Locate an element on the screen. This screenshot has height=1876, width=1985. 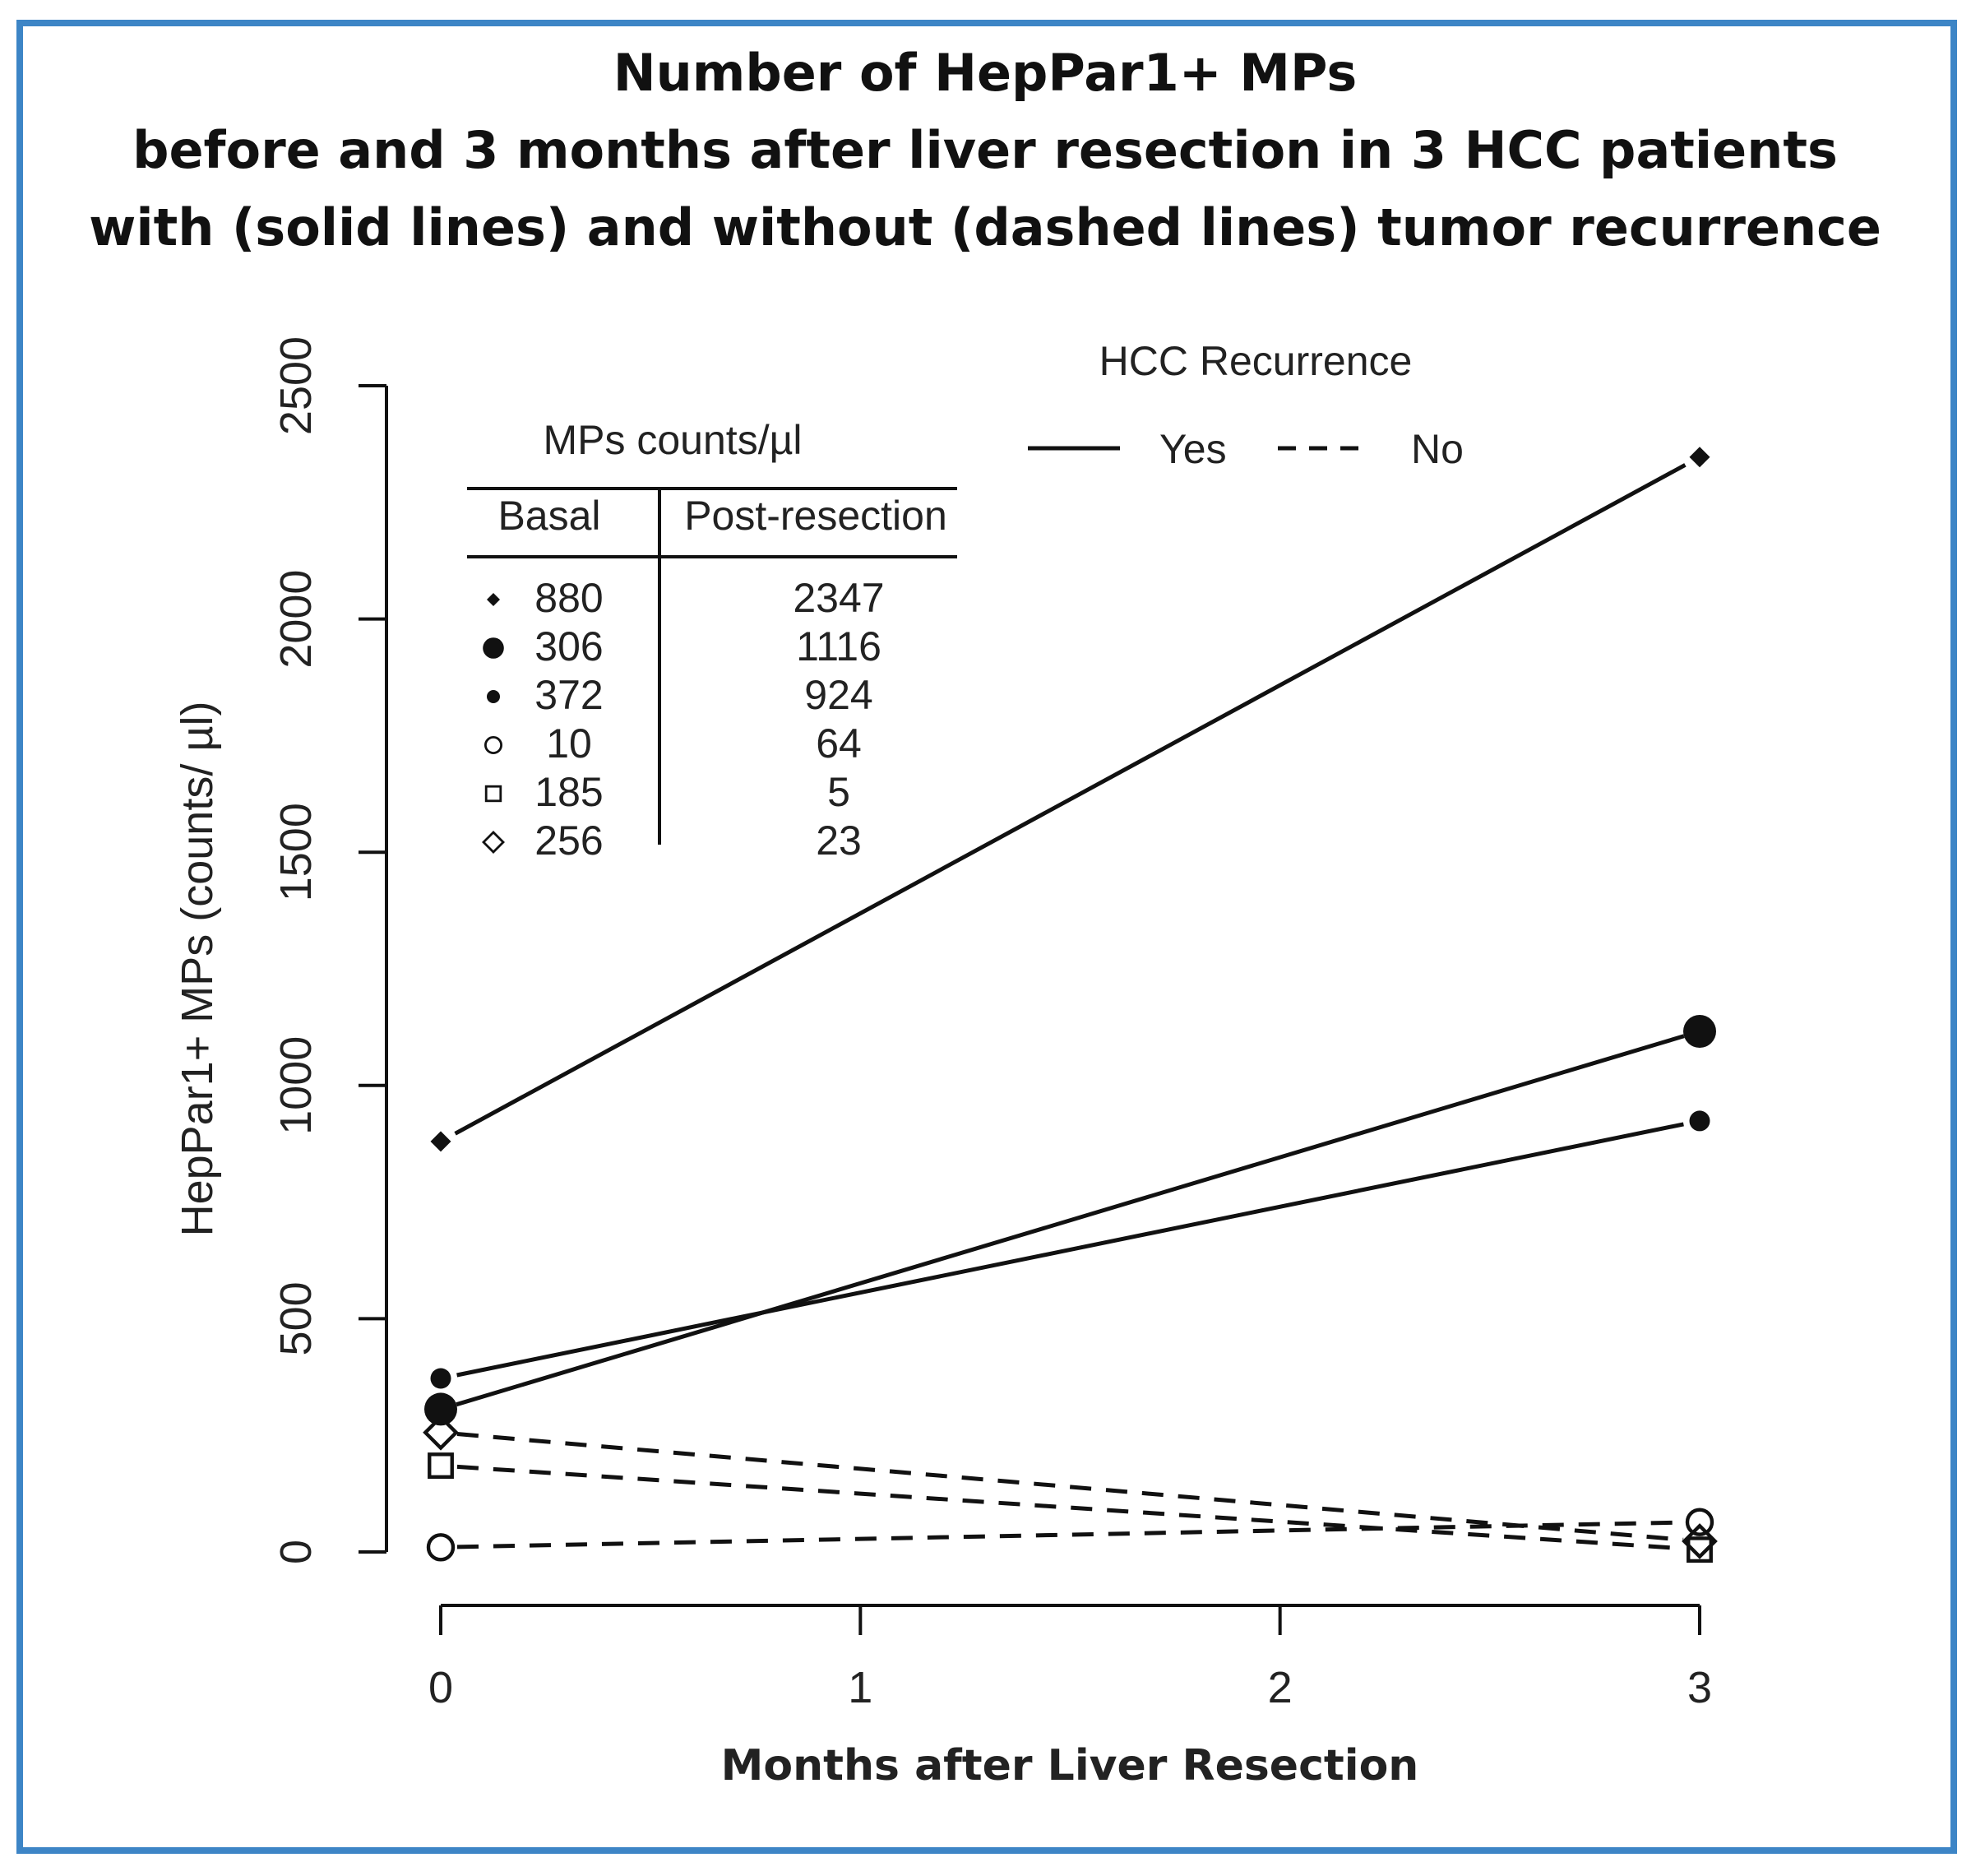
table-cell-basal: 256 is located at coordinates (568, 841).